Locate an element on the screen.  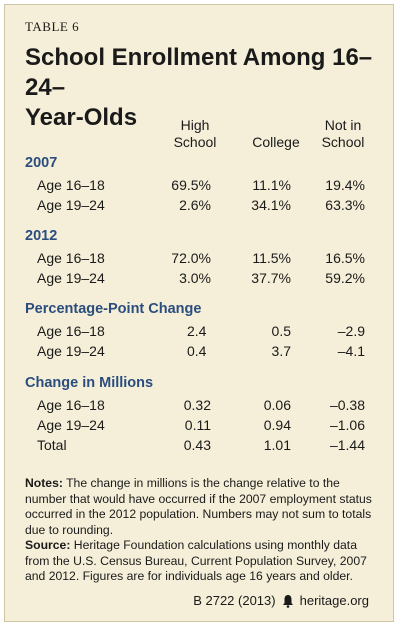
source-label: Source: is located at coordinates (48, 545).